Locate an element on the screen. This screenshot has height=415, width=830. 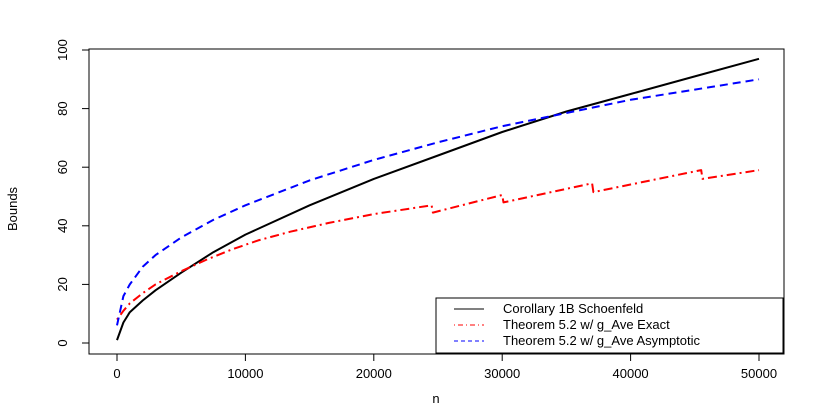
y-tick-label: 60 is located at coordinates (62, 167).